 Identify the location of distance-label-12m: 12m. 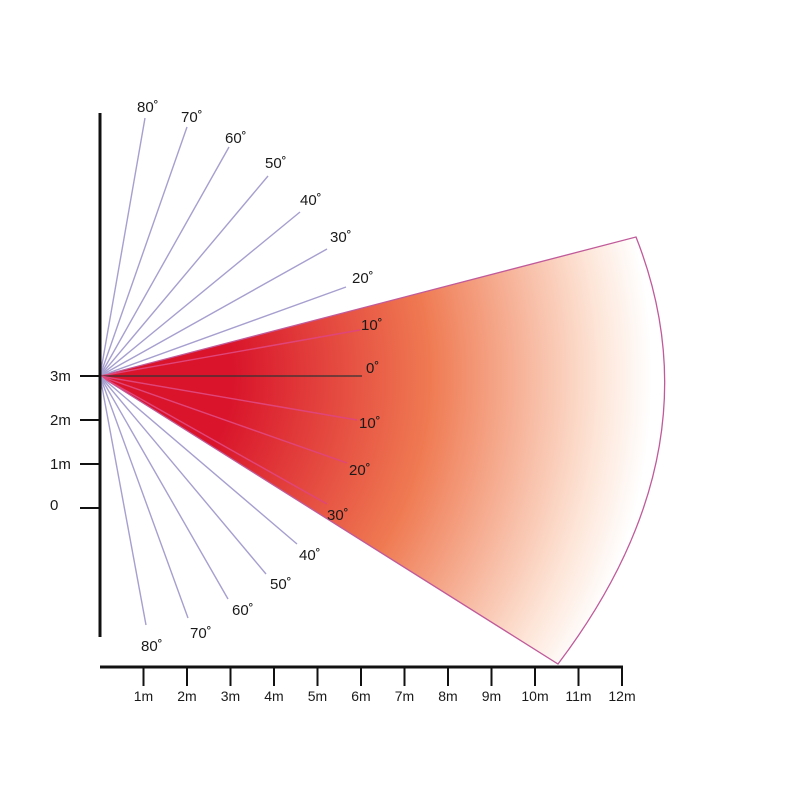
(621, 696).